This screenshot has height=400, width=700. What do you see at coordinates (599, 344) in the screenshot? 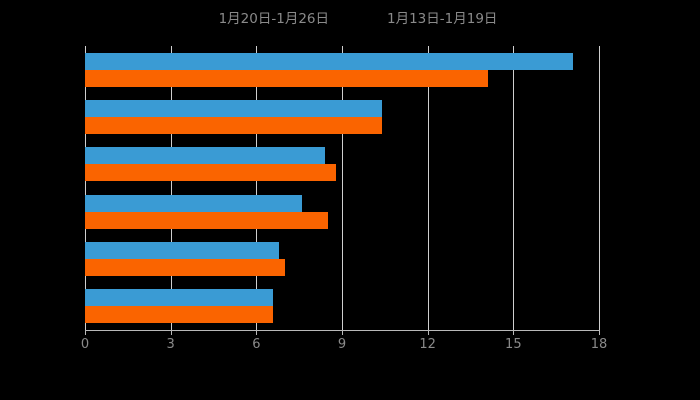
I see `x-axis-tick-label: 18` at bounding box center [599, 344].